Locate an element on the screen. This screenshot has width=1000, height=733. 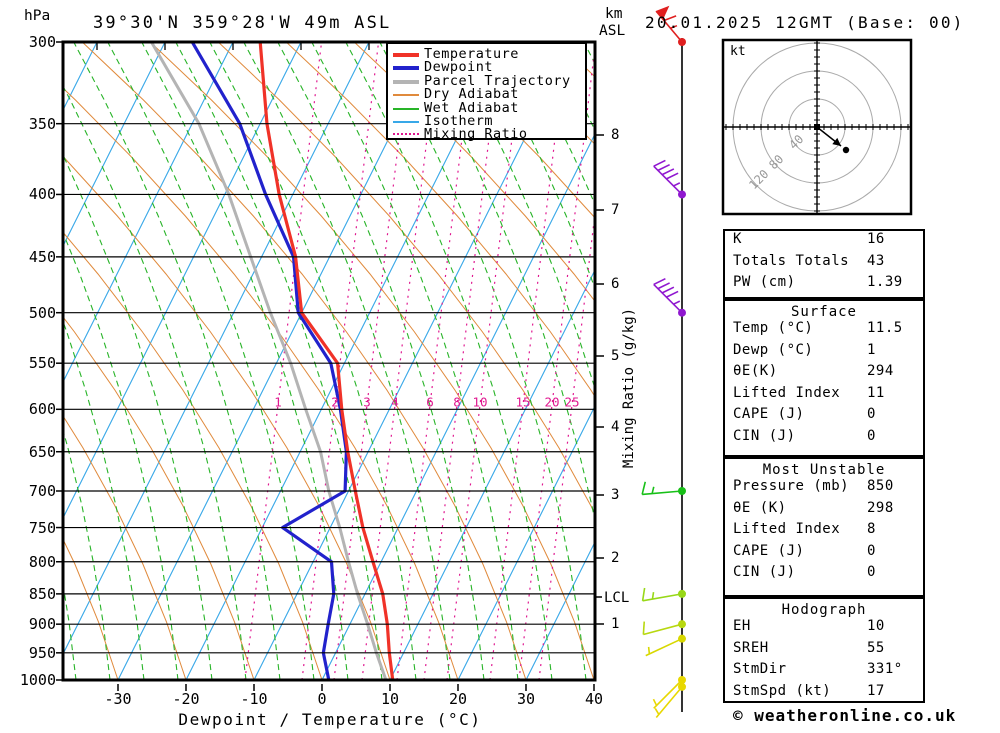
table-section-header: Hodograph is located at coordinates (824, 610).